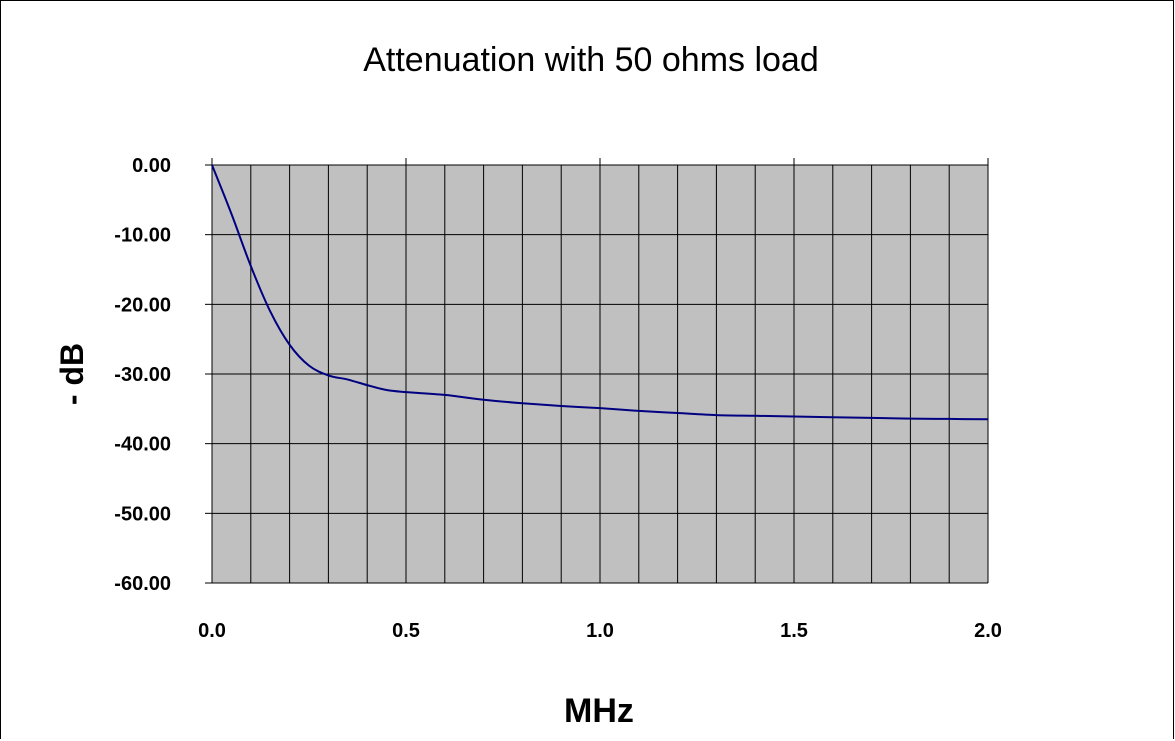  I want to click on x-tick-label: 0.0, so click(212, 631).